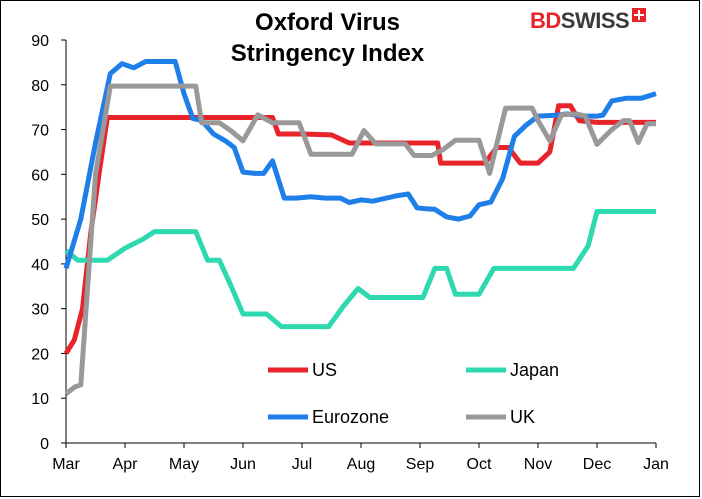 The image size is (702, 499). What do you see at coordinates (302, 464) in the screenshot?
I see `x-tick-label: Jul` at bounding box center [302, 464].